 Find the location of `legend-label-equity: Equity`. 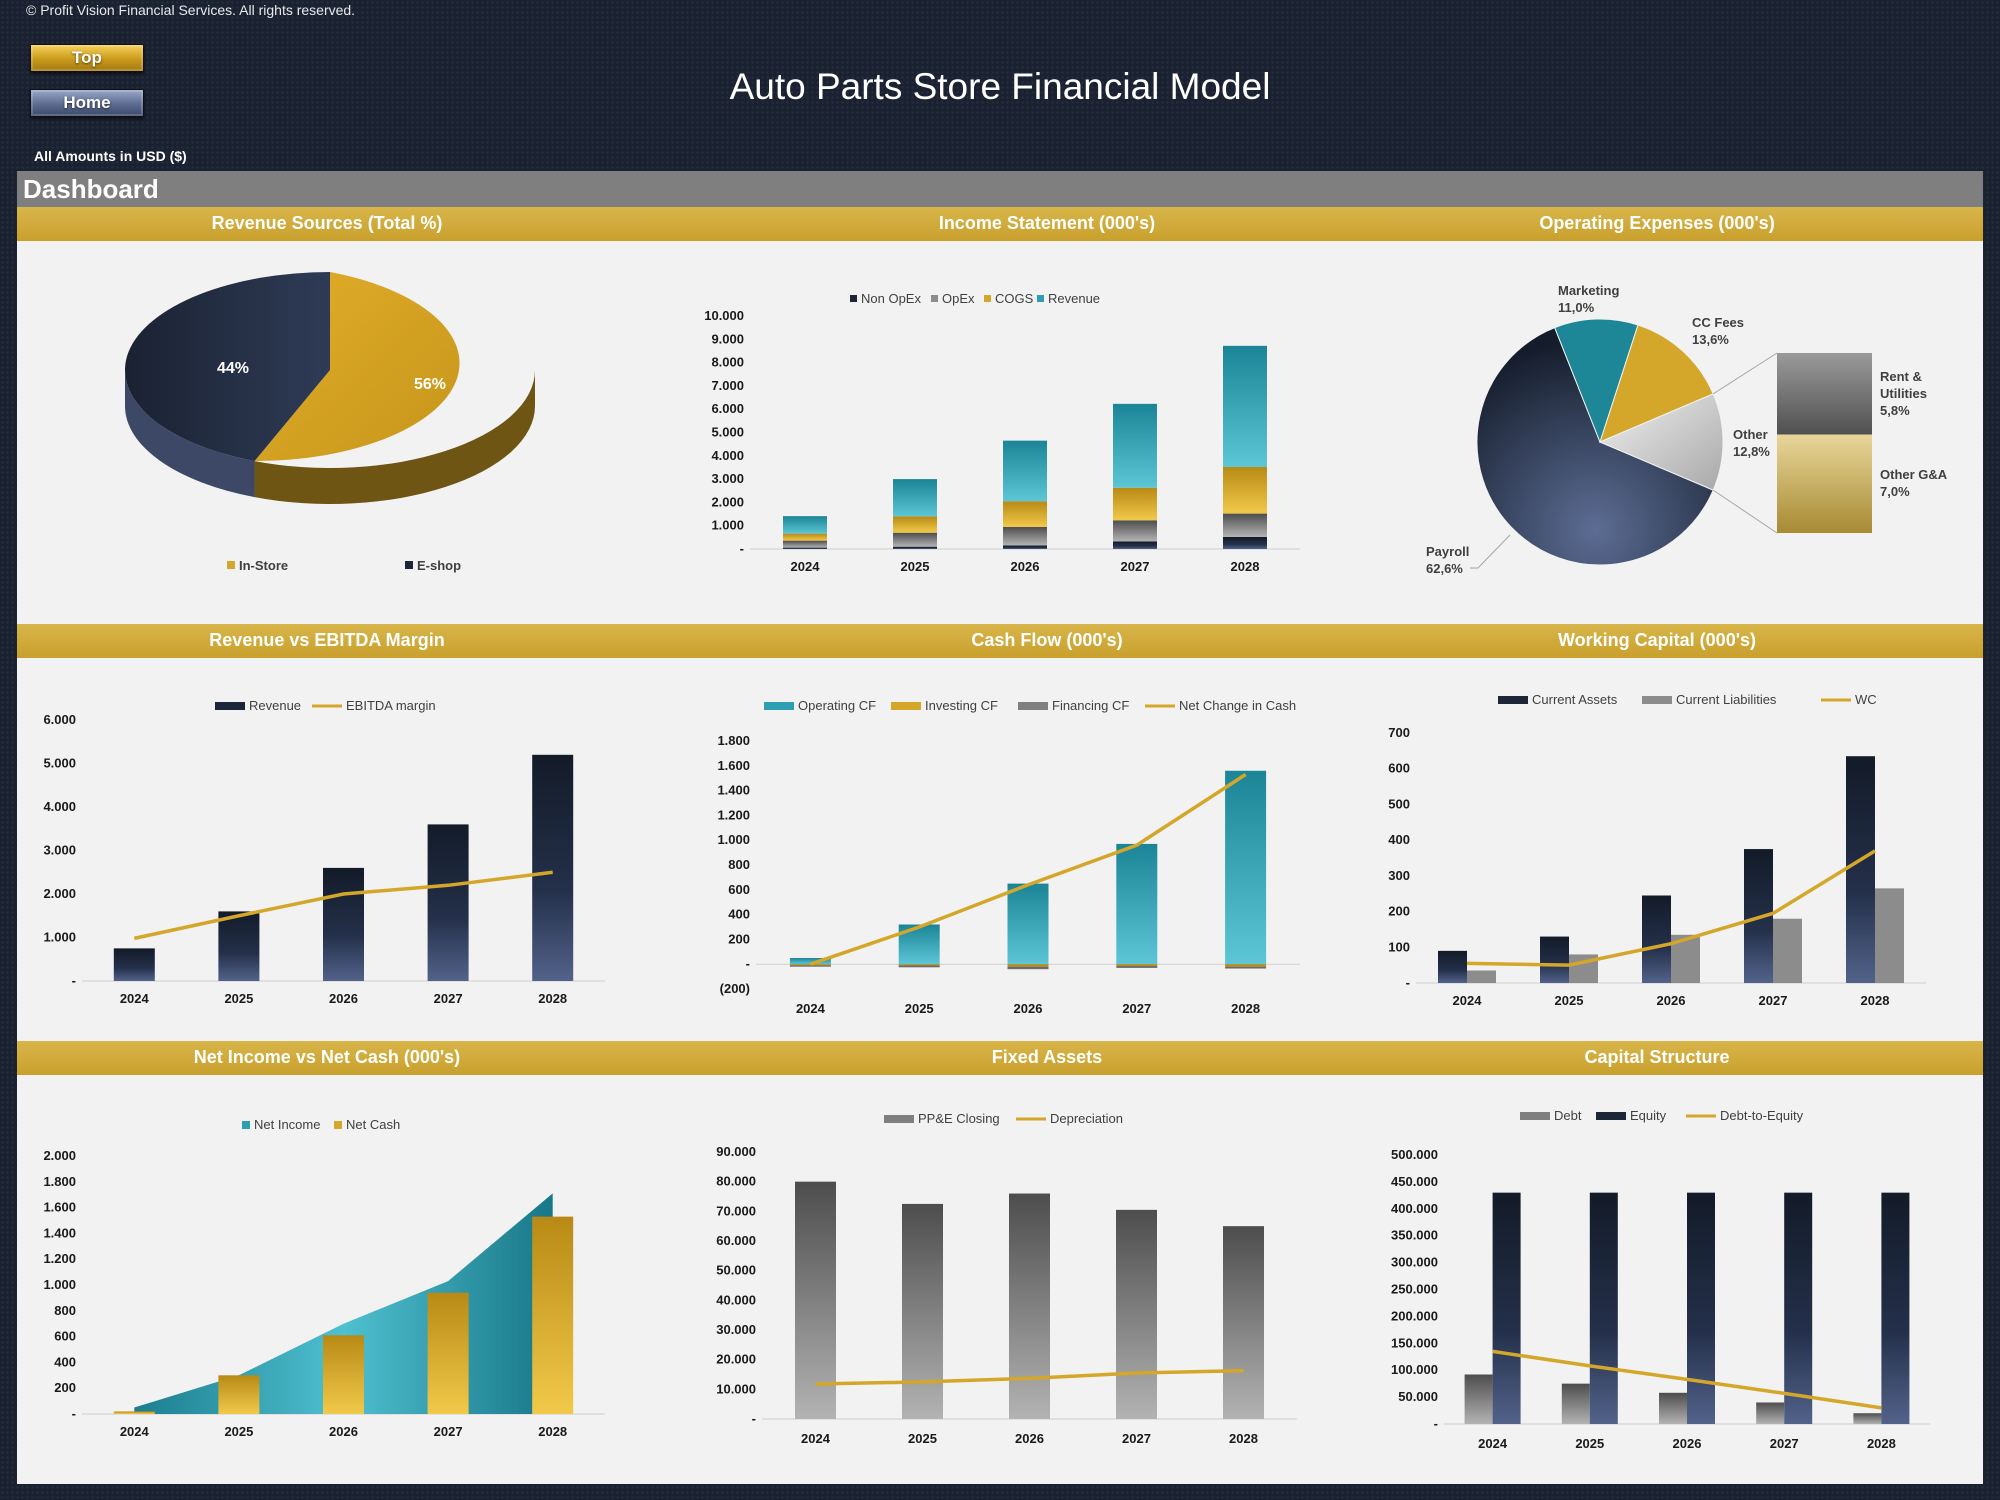

legend-label-equity: Equity is located at coordinates (1648, 1115).